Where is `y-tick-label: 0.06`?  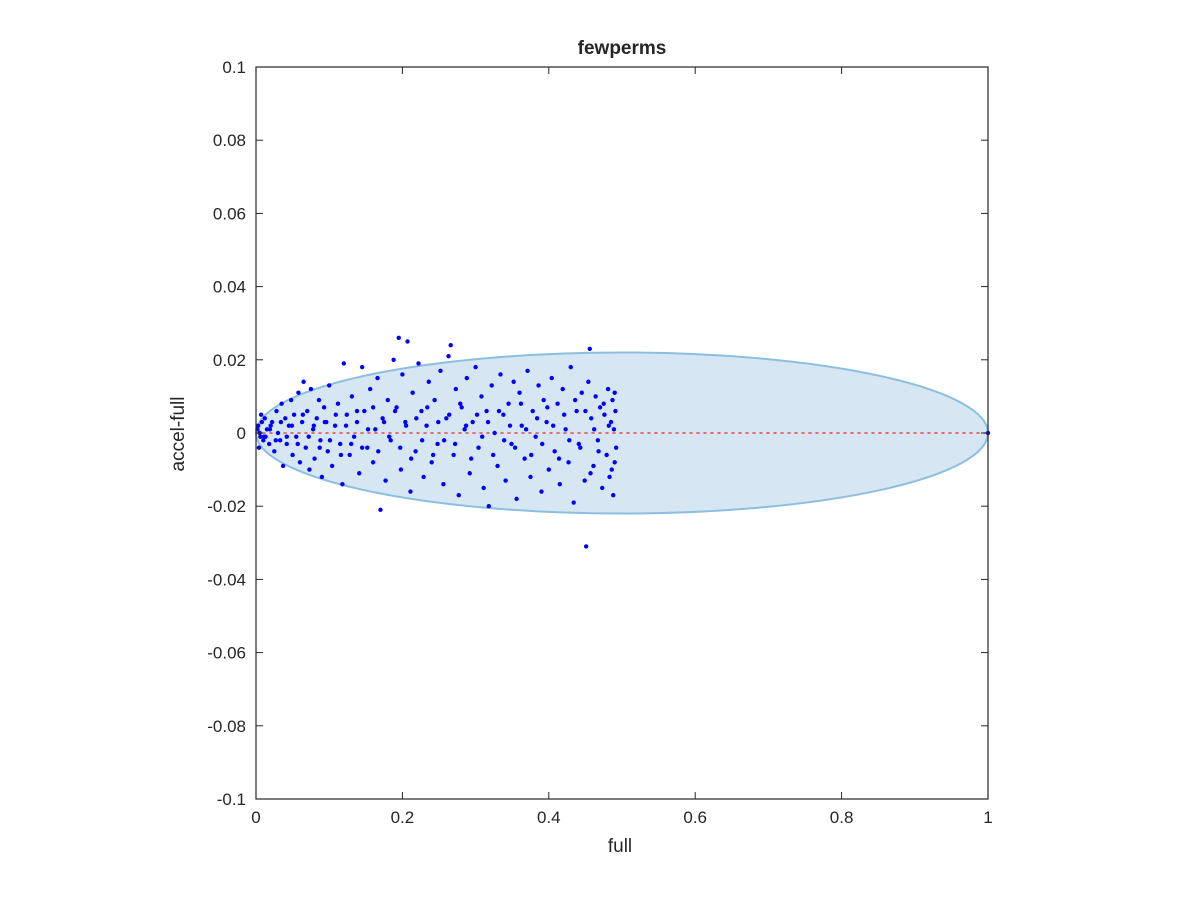 y-tick-label: 0.06 is located at coordinates (229, 213).